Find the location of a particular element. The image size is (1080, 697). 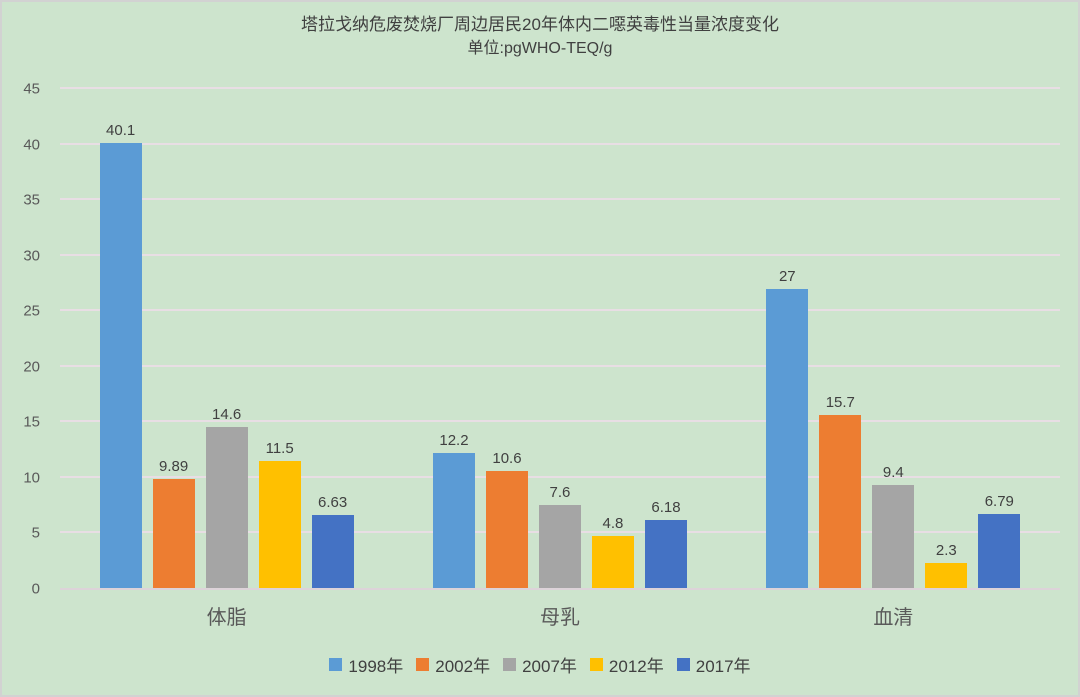

bar-value-label: 10.6 is located at coordinates (507, 459).